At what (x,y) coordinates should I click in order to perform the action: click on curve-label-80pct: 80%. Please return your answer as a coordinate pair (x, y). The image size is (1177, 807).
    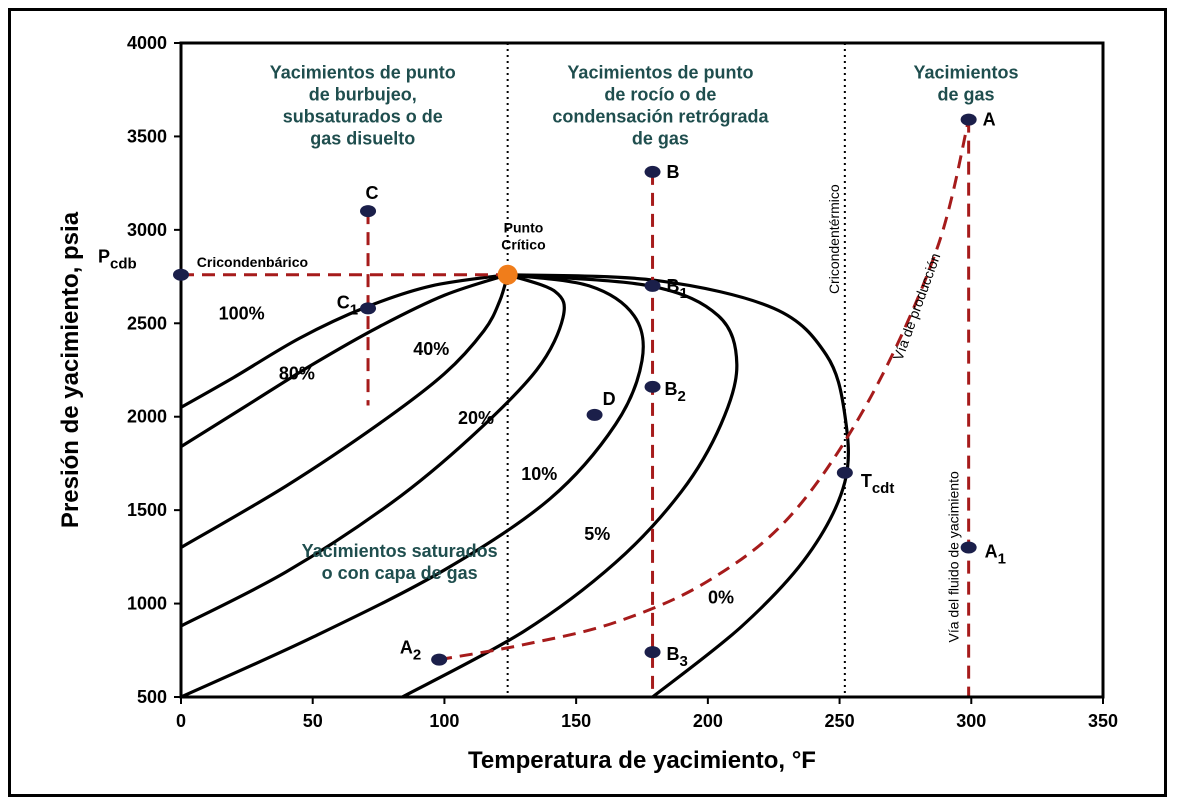
    Looking at the image, I should click on (297, 373).